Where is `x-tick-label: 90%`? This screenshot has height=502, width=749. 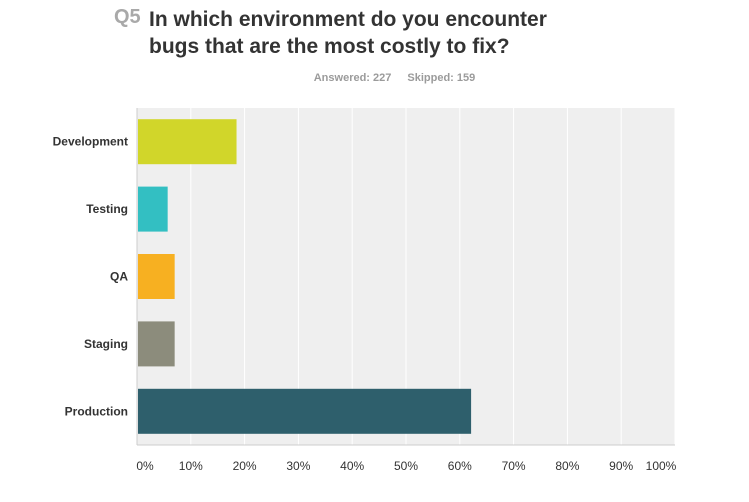
x-tick-label: 90% is located at coordinates (621, 466).